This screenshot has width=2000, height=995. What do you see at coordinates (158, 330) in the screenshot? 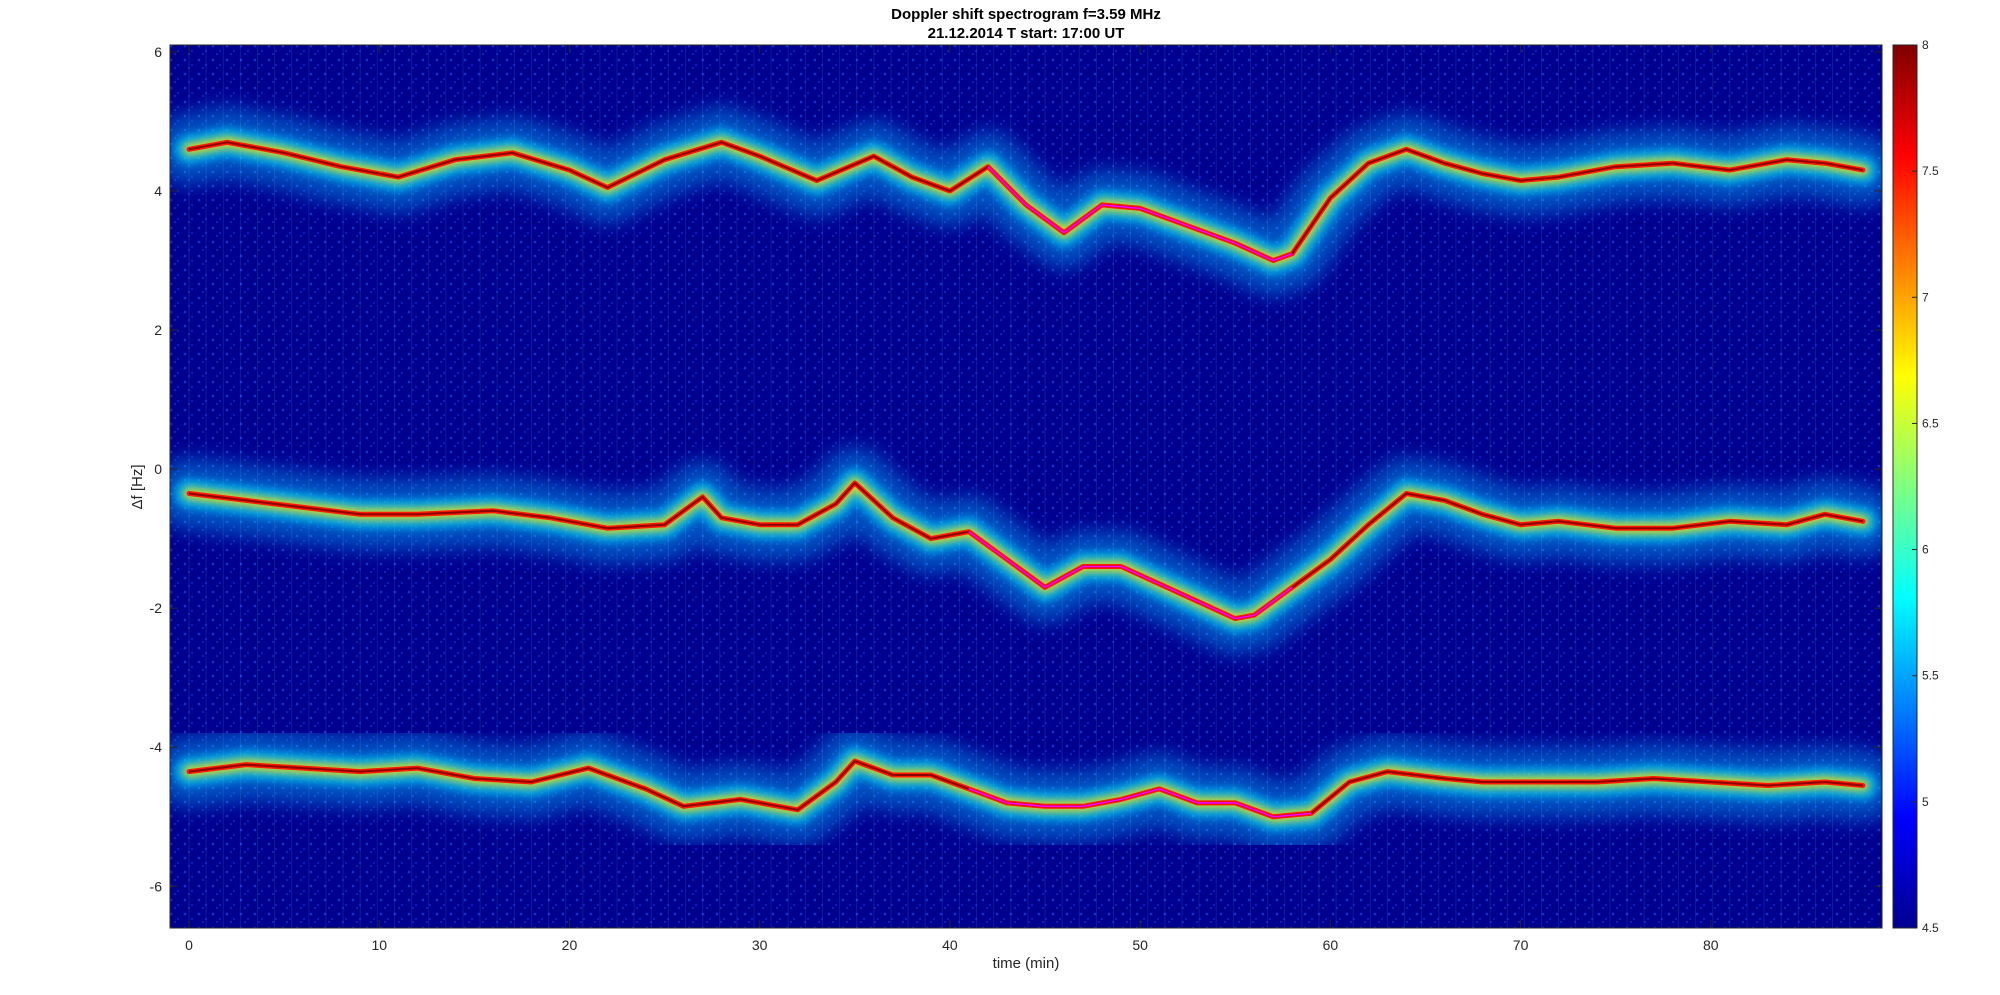
I see `y-tick-label: 2` at bounding box center [158, 330].